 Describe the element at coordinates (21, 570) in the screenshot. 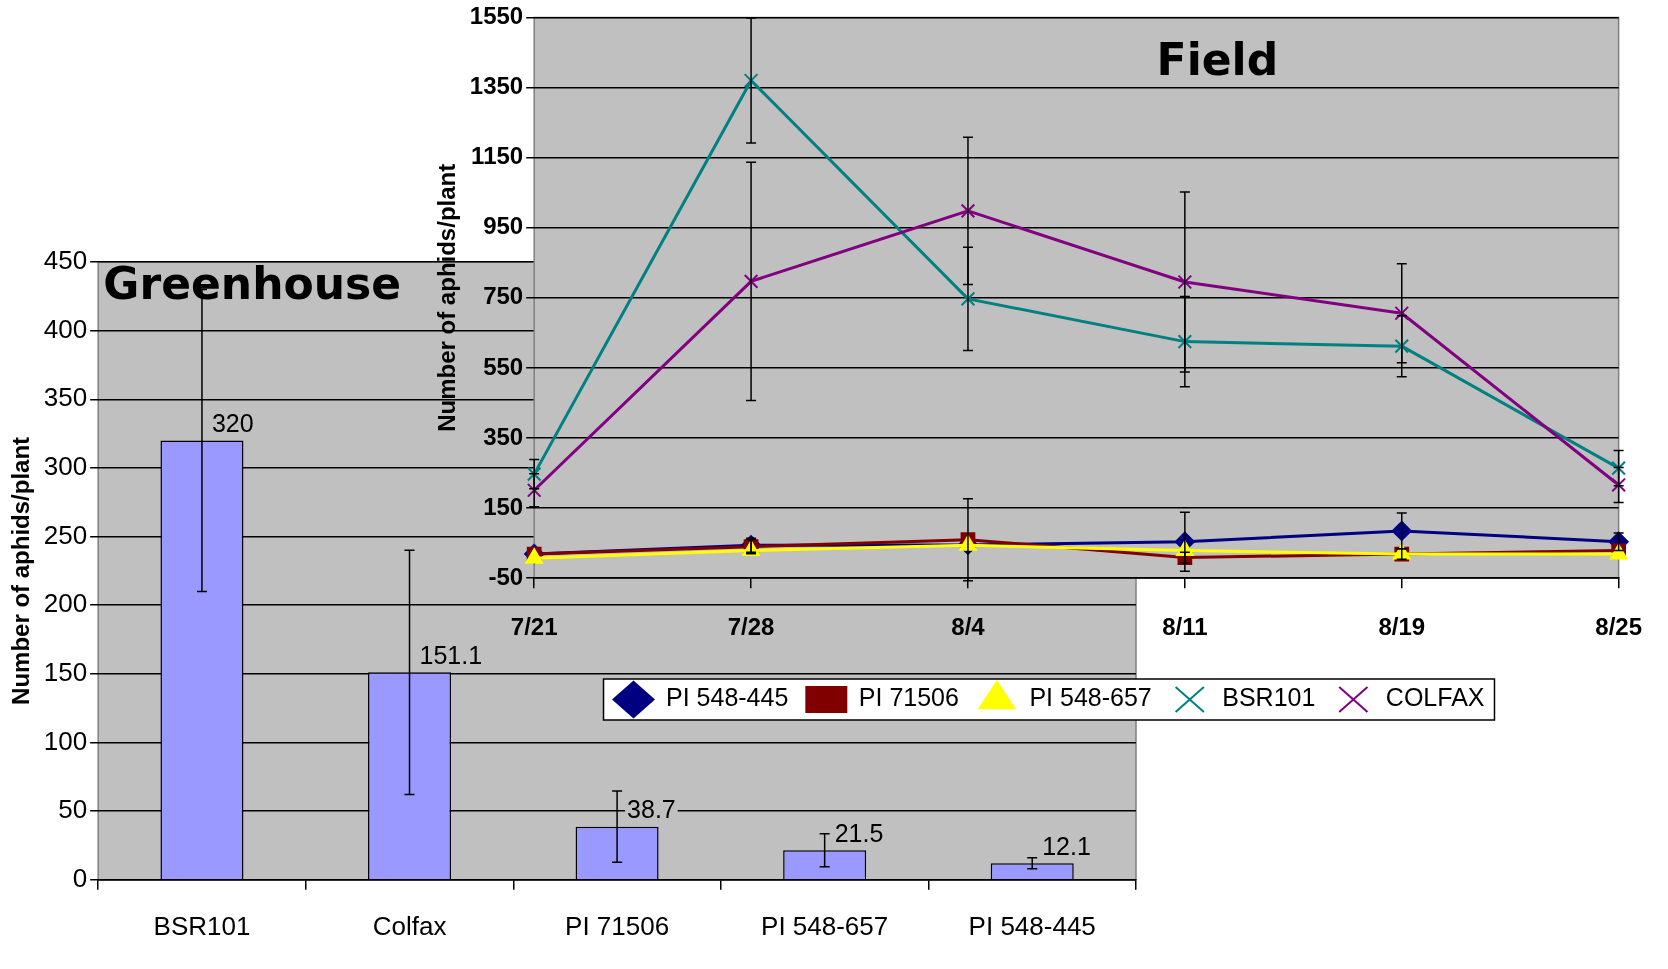

I see `y-axis-title: Number of aphids/plant` at that location.